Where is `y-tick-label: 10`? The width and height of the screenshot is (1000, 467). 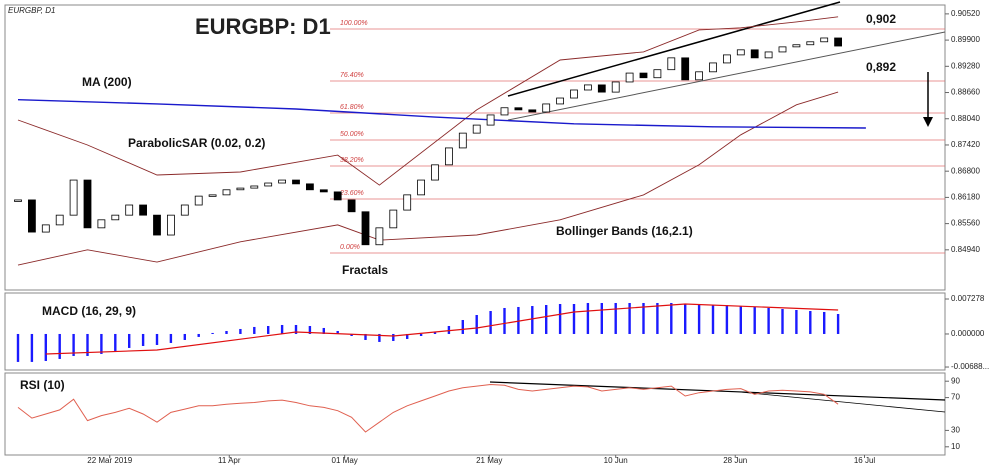
y-tick-label: 10 is located at coordinates (955, 446).